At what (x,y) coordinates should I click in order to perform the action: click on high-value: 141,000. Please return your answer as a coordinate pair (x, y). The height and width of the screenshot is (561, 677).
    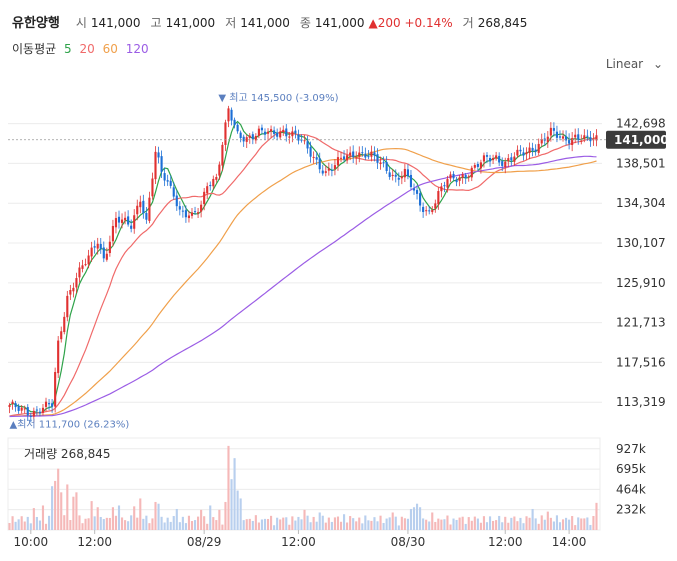
    Looking at the image, I should click on (190, 23).